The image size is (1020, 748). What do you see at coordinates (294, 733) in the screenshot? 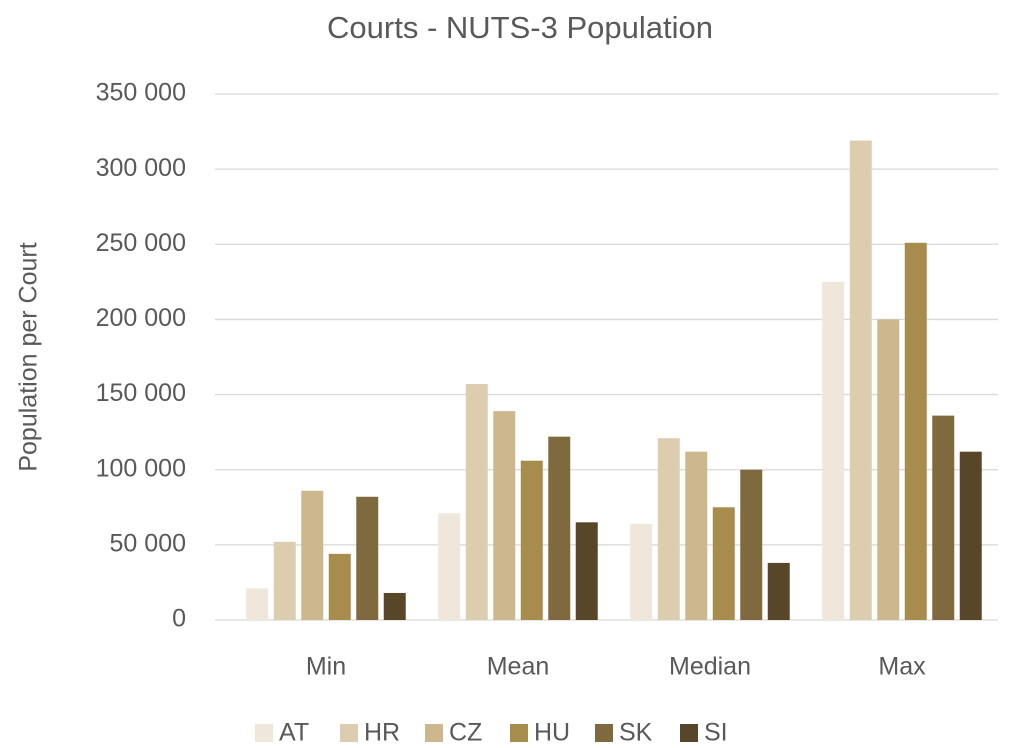
I see `legend-label: AT` at bounding box center [294, 733].